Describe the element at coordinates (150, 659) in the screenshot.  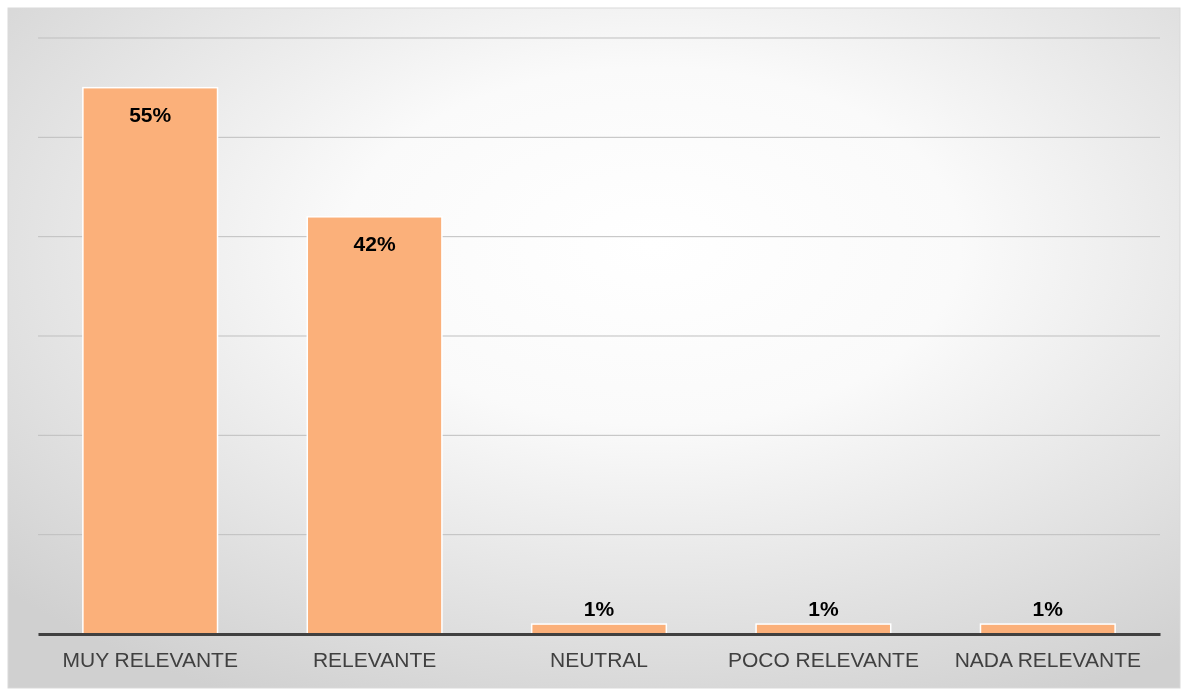
I see `x-tick-label: MUY RELEVANTE` at that location.